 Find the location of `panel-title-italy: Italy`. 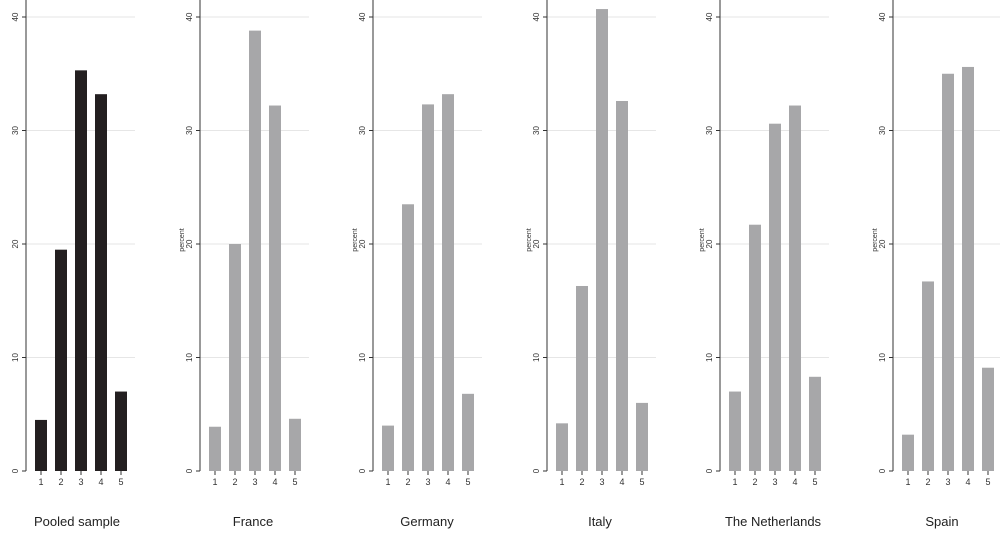

panel-title-italy: Italy is located at coordinates (600, 521).